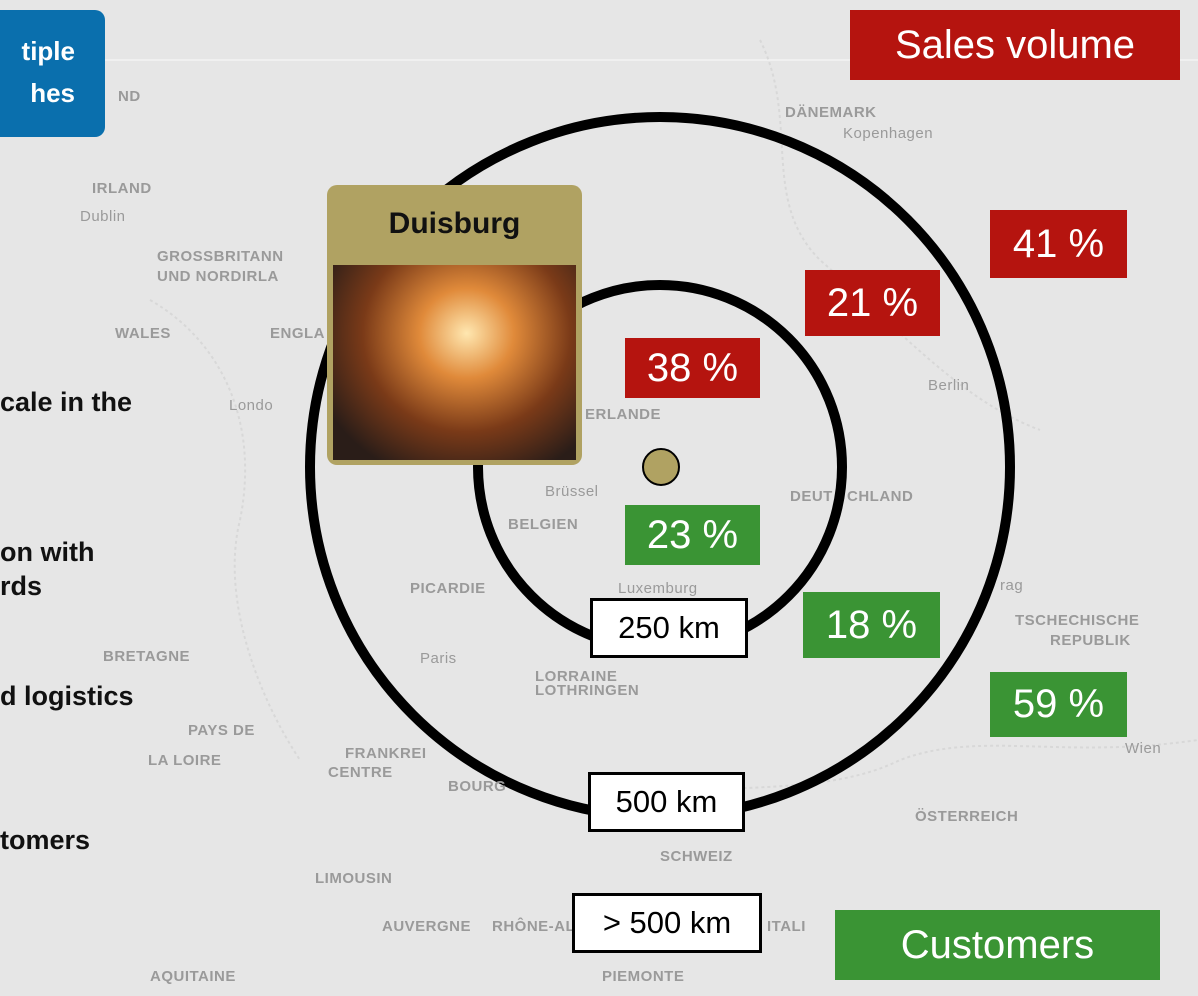  Describe the element at coordinates (438, 658) in the screenshot. I see `map-label: Paris` at that location.